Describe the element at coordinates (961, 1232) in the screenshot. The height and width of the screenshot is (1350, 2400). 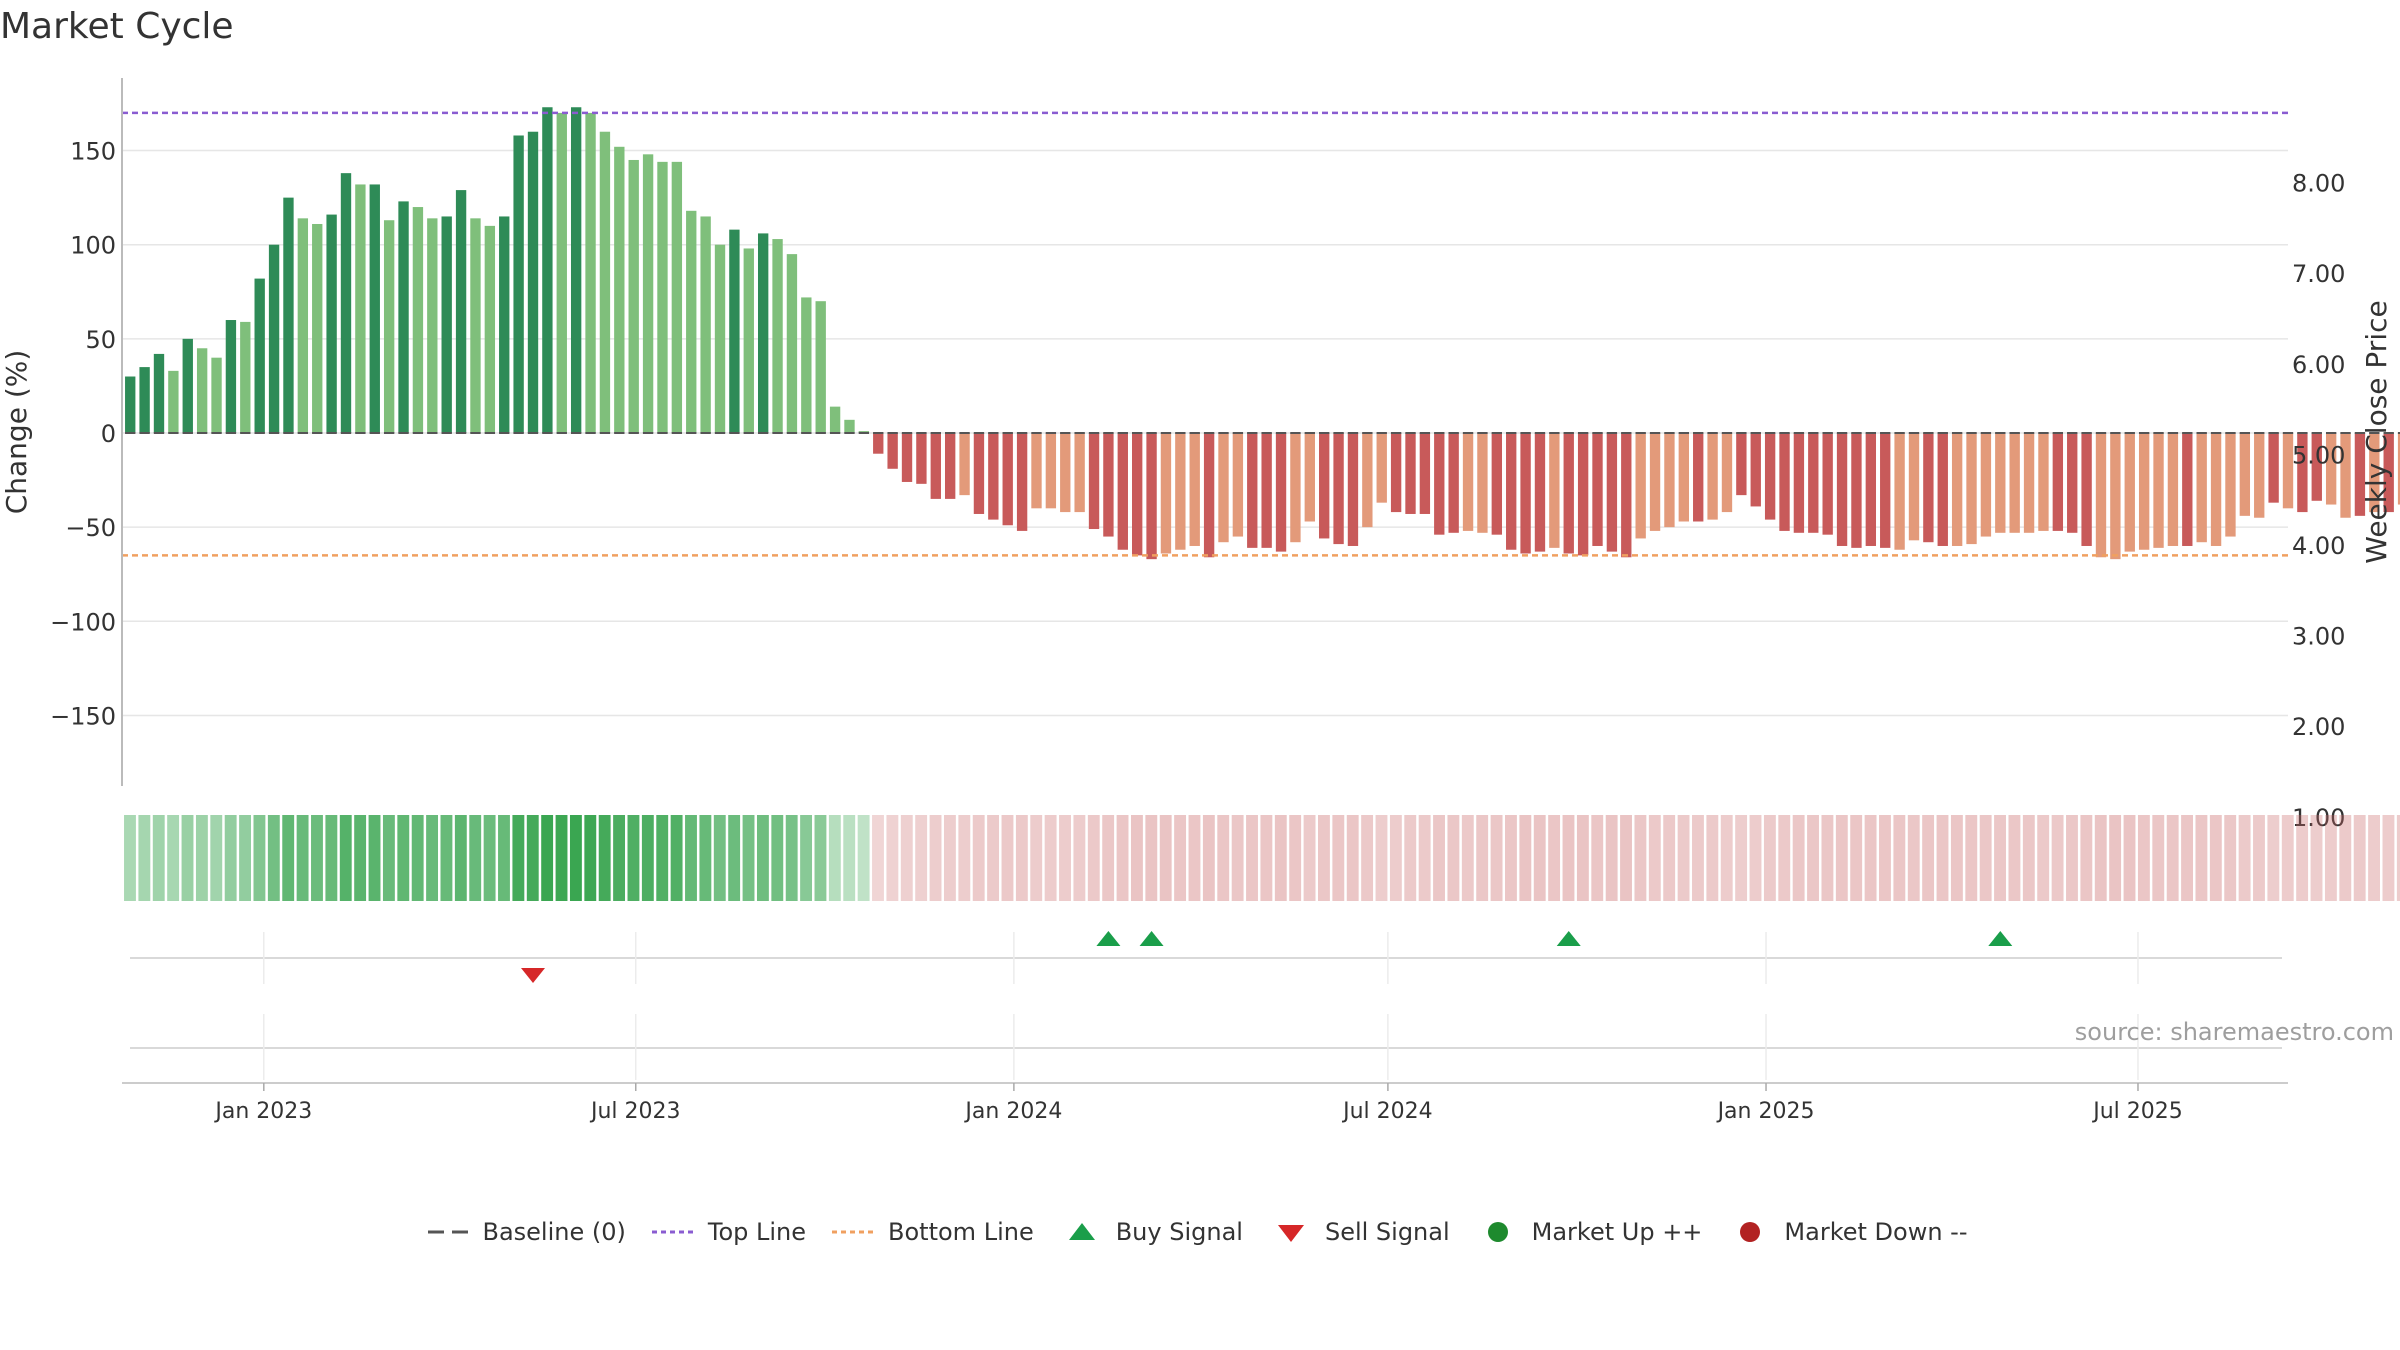
I see `legend-label-bottom-line: Bottom Line` at that location.